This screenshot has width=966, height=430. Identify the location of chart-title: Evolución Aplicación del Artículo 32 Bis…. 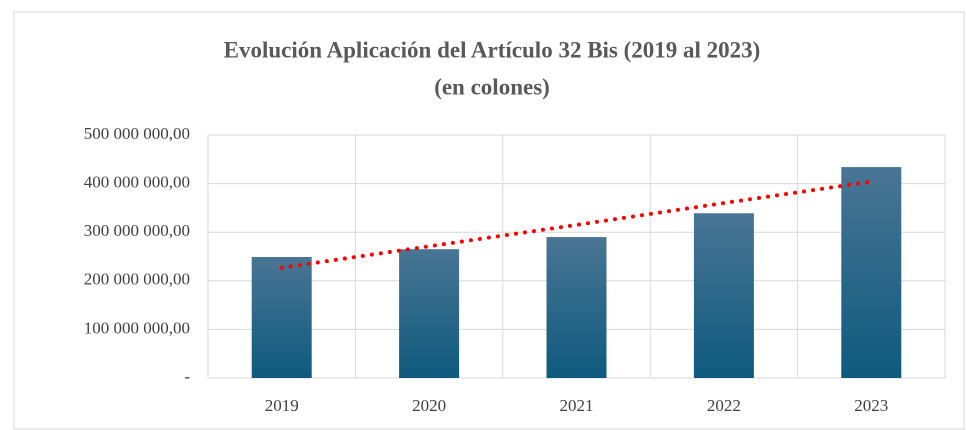
(492, 49).